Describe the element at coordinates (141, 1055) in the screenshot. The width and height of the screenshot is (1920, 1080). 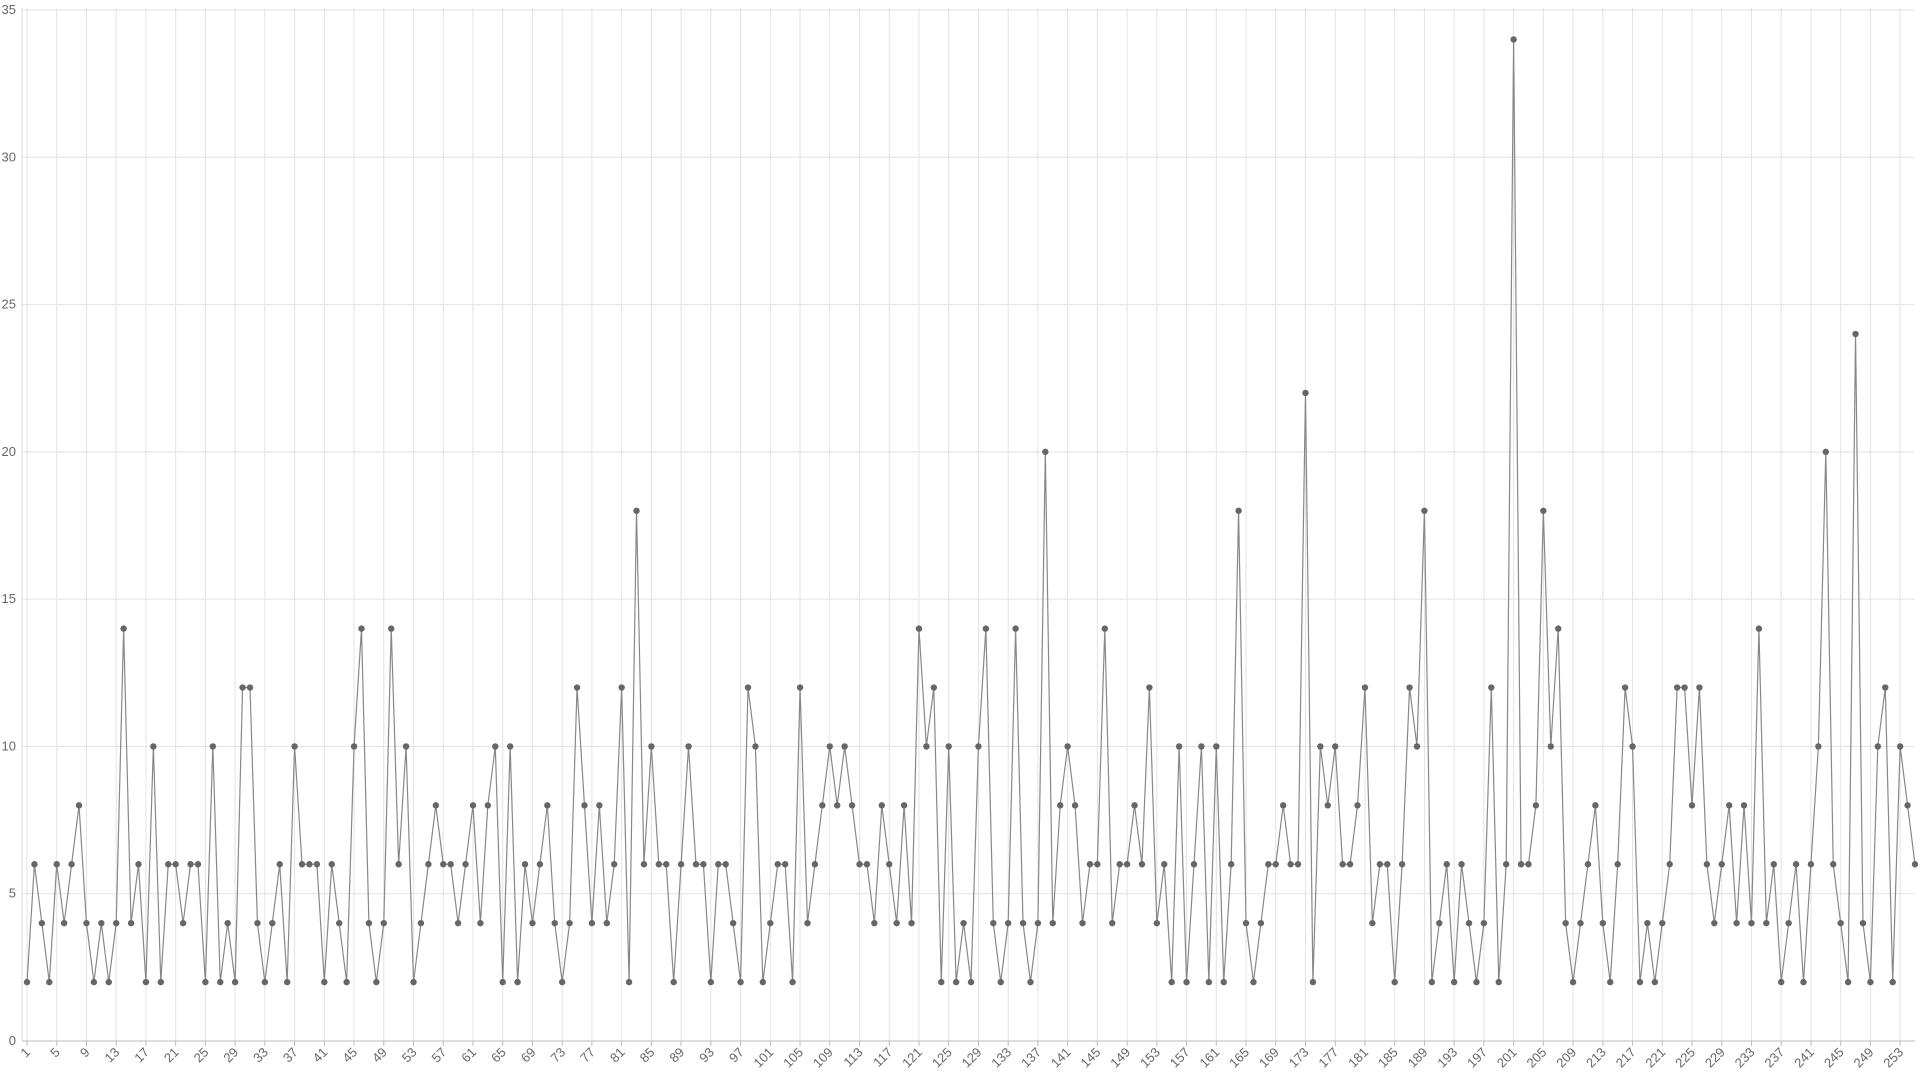
I see `x-tick-label: 17` at that location.